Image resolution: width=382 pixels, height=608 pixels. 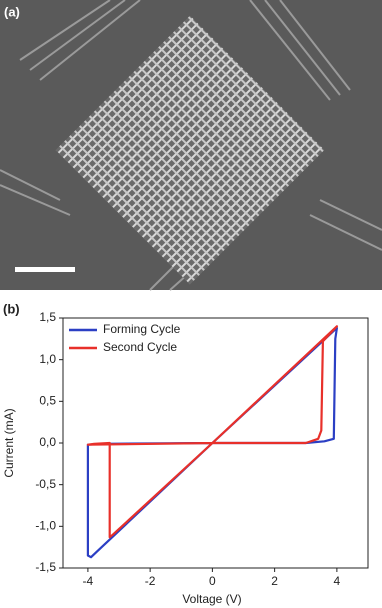 What do you see at coordinates (212, 581) in the screenshot?
I see `x-tick-label: 0` at bounding box center [212, 581].